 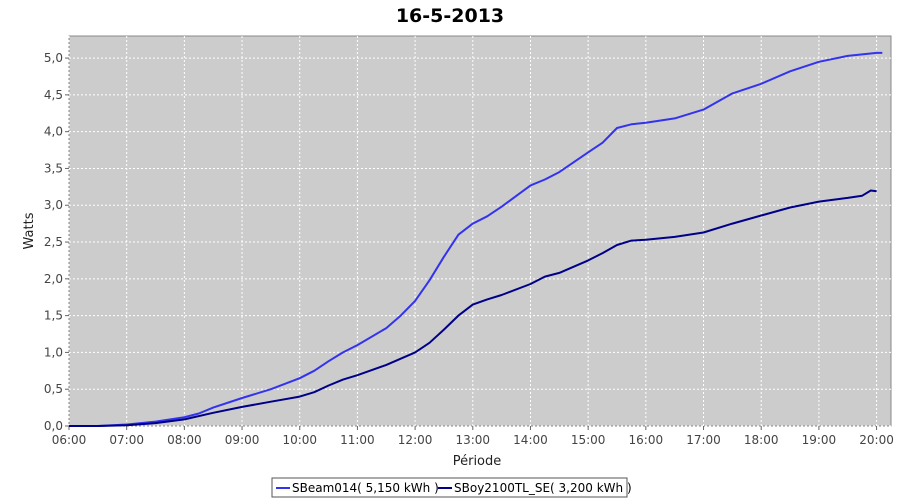 I want to click on x-axis-label: Période, so click(x=477, y=461).